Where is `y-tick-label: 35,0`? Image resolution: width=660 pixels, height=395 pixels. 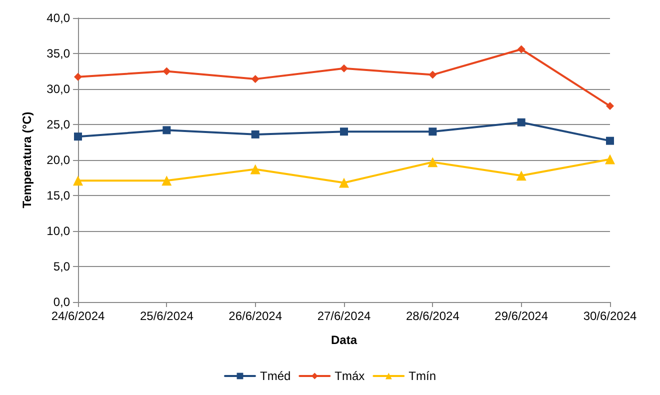
y-tick-label: 35,0 is located at coordinates (58, 53).